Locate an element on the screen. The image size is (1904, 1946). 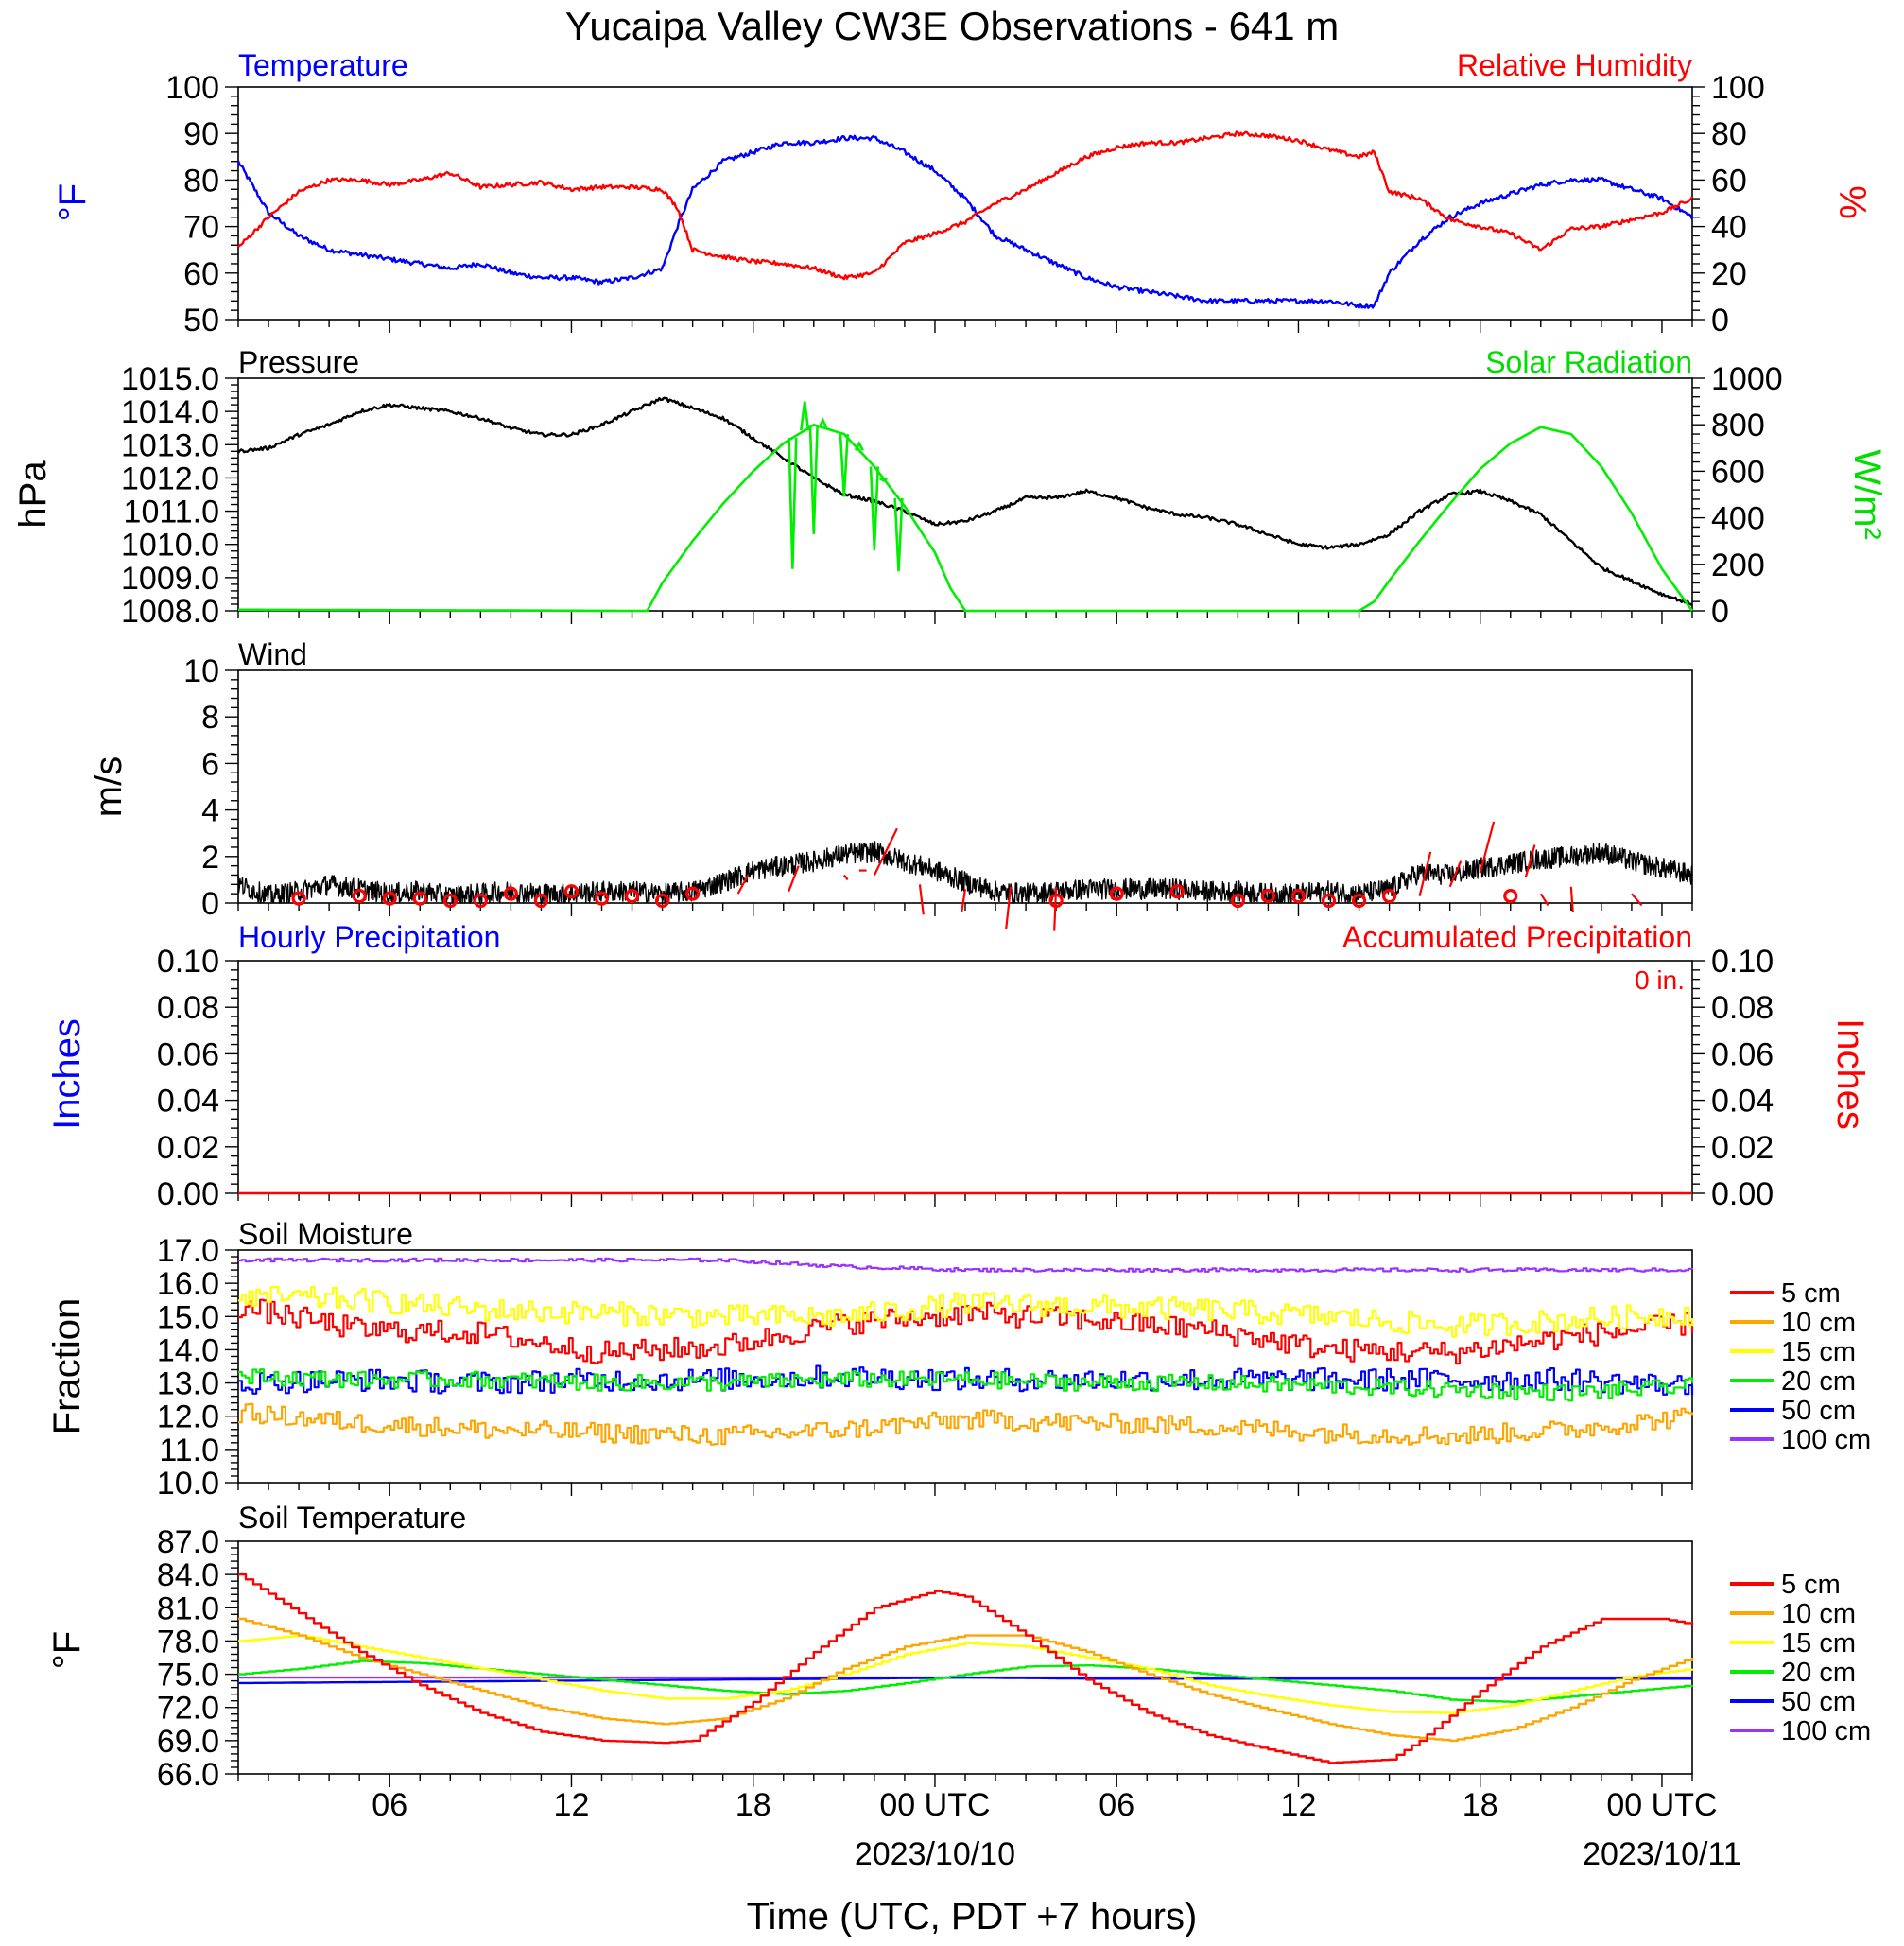
soil-temp-axis-tick-label: 69.0 is located at coordinates (188, 1742).